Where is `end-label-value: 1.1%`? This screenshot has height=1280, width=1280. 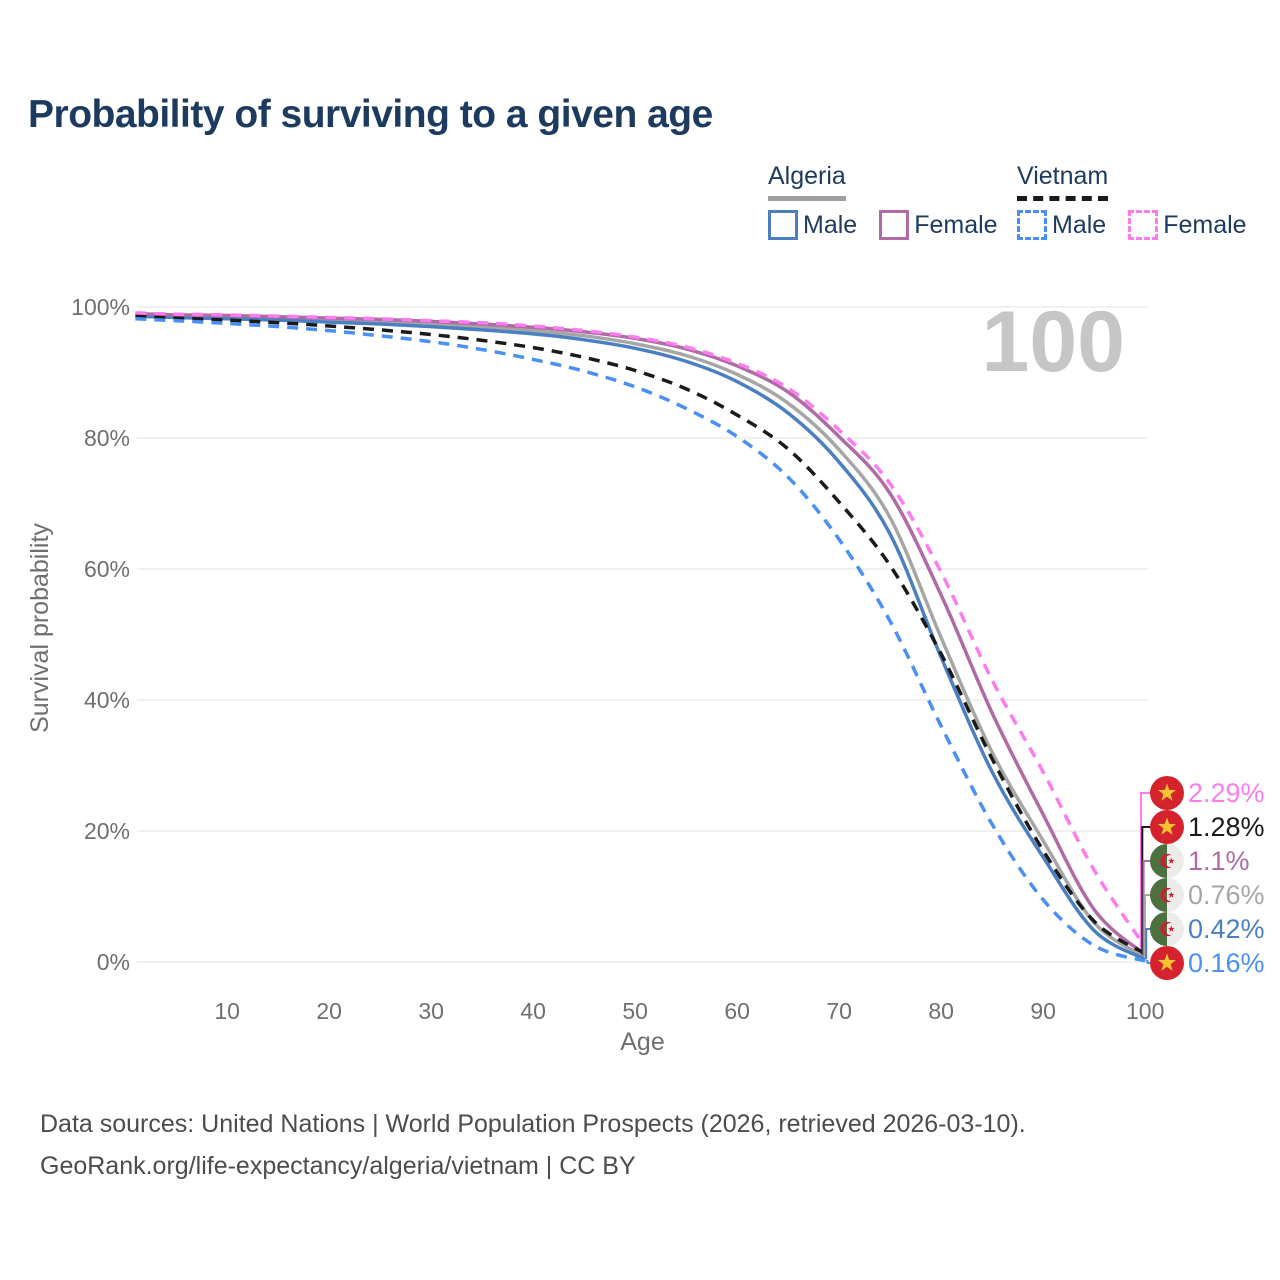
end-label-value: 1.1% is located at coordinates (1219, 861).